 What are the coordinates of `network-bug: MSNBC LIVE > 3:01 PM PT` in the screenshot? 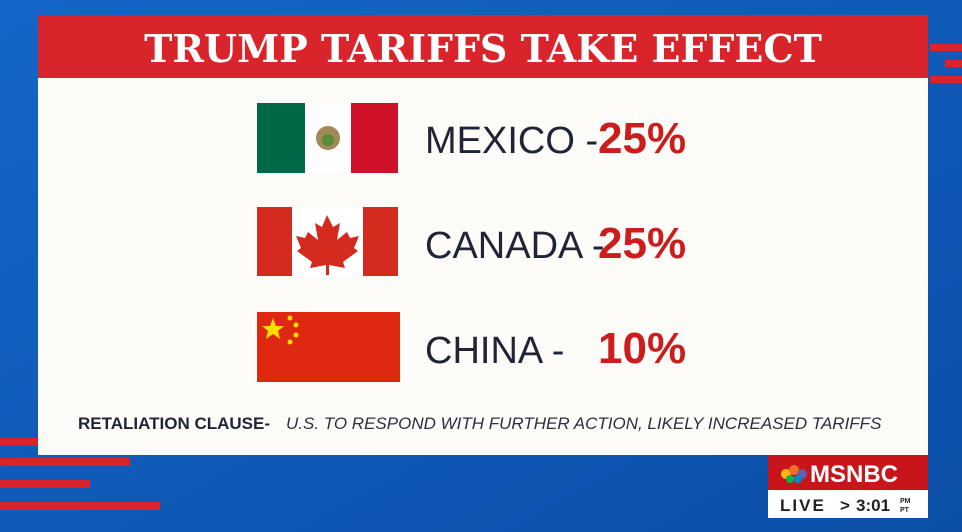 It's located at (848, 486).